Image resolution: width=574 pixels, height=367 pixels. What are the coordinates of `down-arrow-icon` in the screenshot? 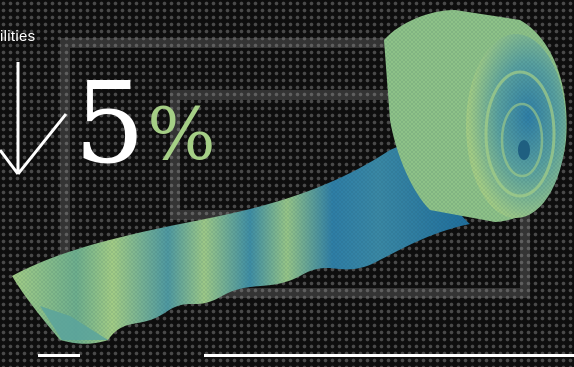 It's located at (34, 118).